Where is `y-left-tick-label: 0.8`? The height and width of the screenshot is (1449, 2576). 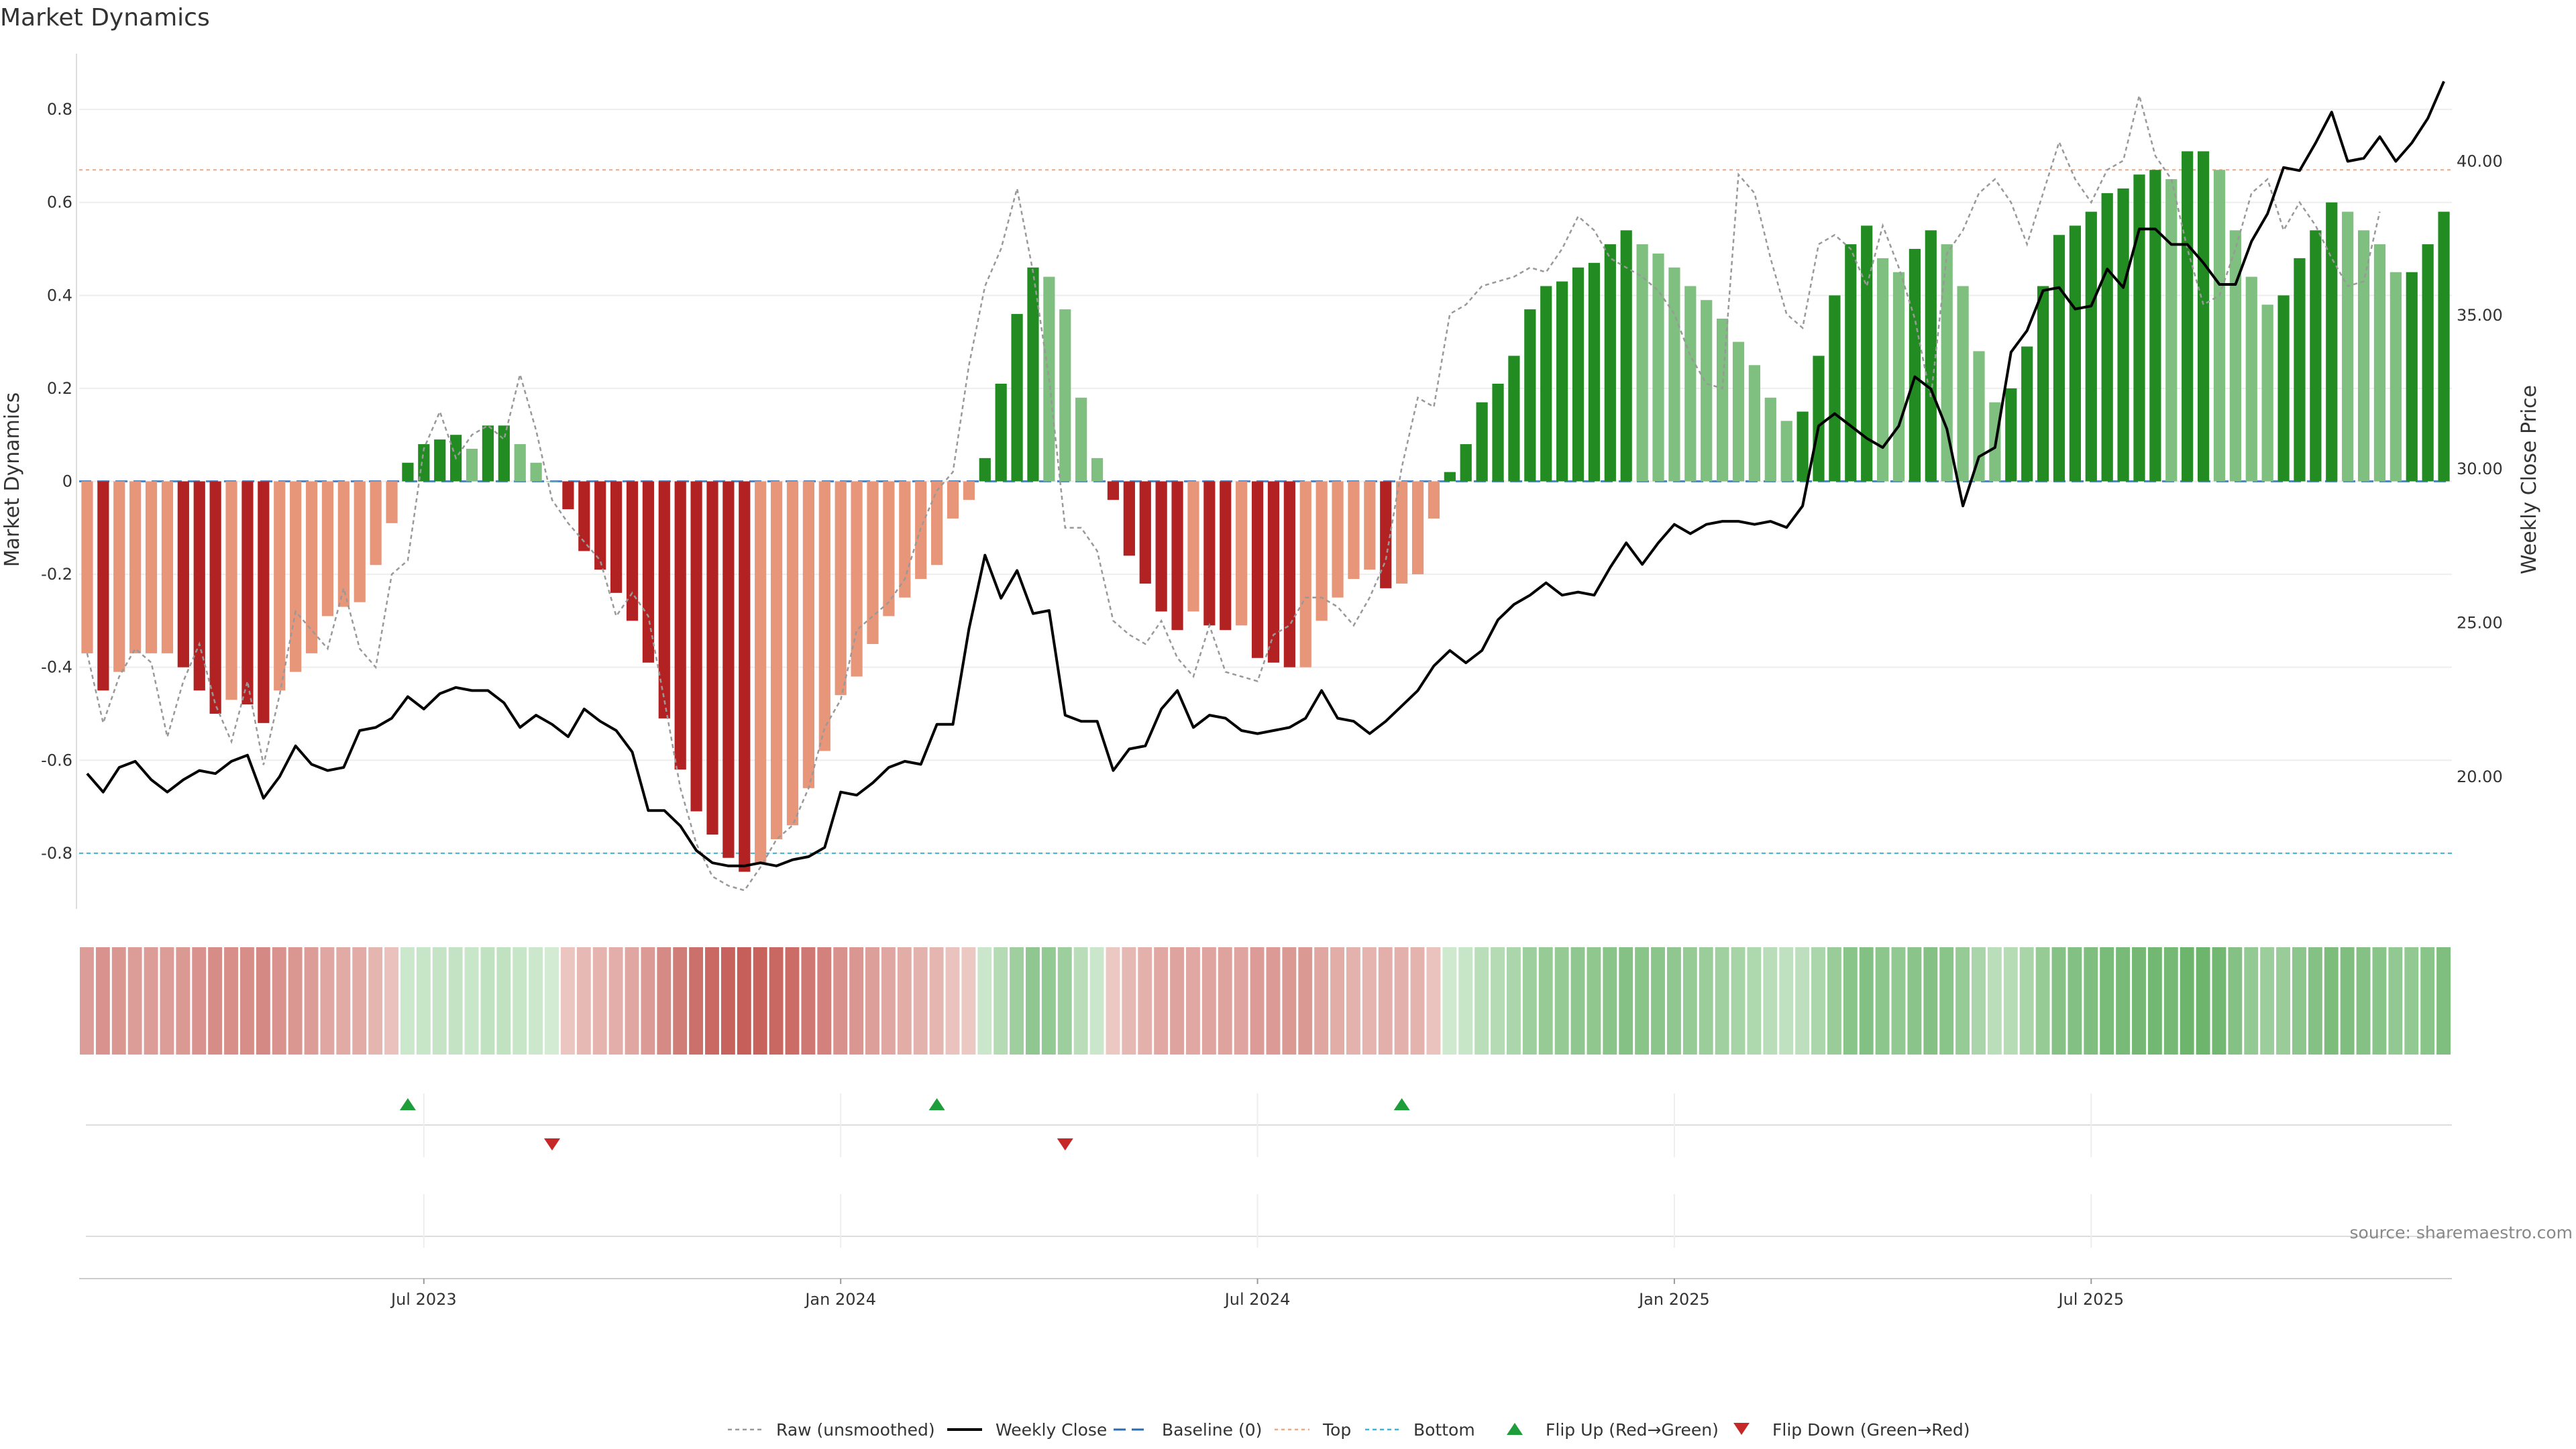
y-left-tick-label: 0.8 is located at coordinates (59, 109).